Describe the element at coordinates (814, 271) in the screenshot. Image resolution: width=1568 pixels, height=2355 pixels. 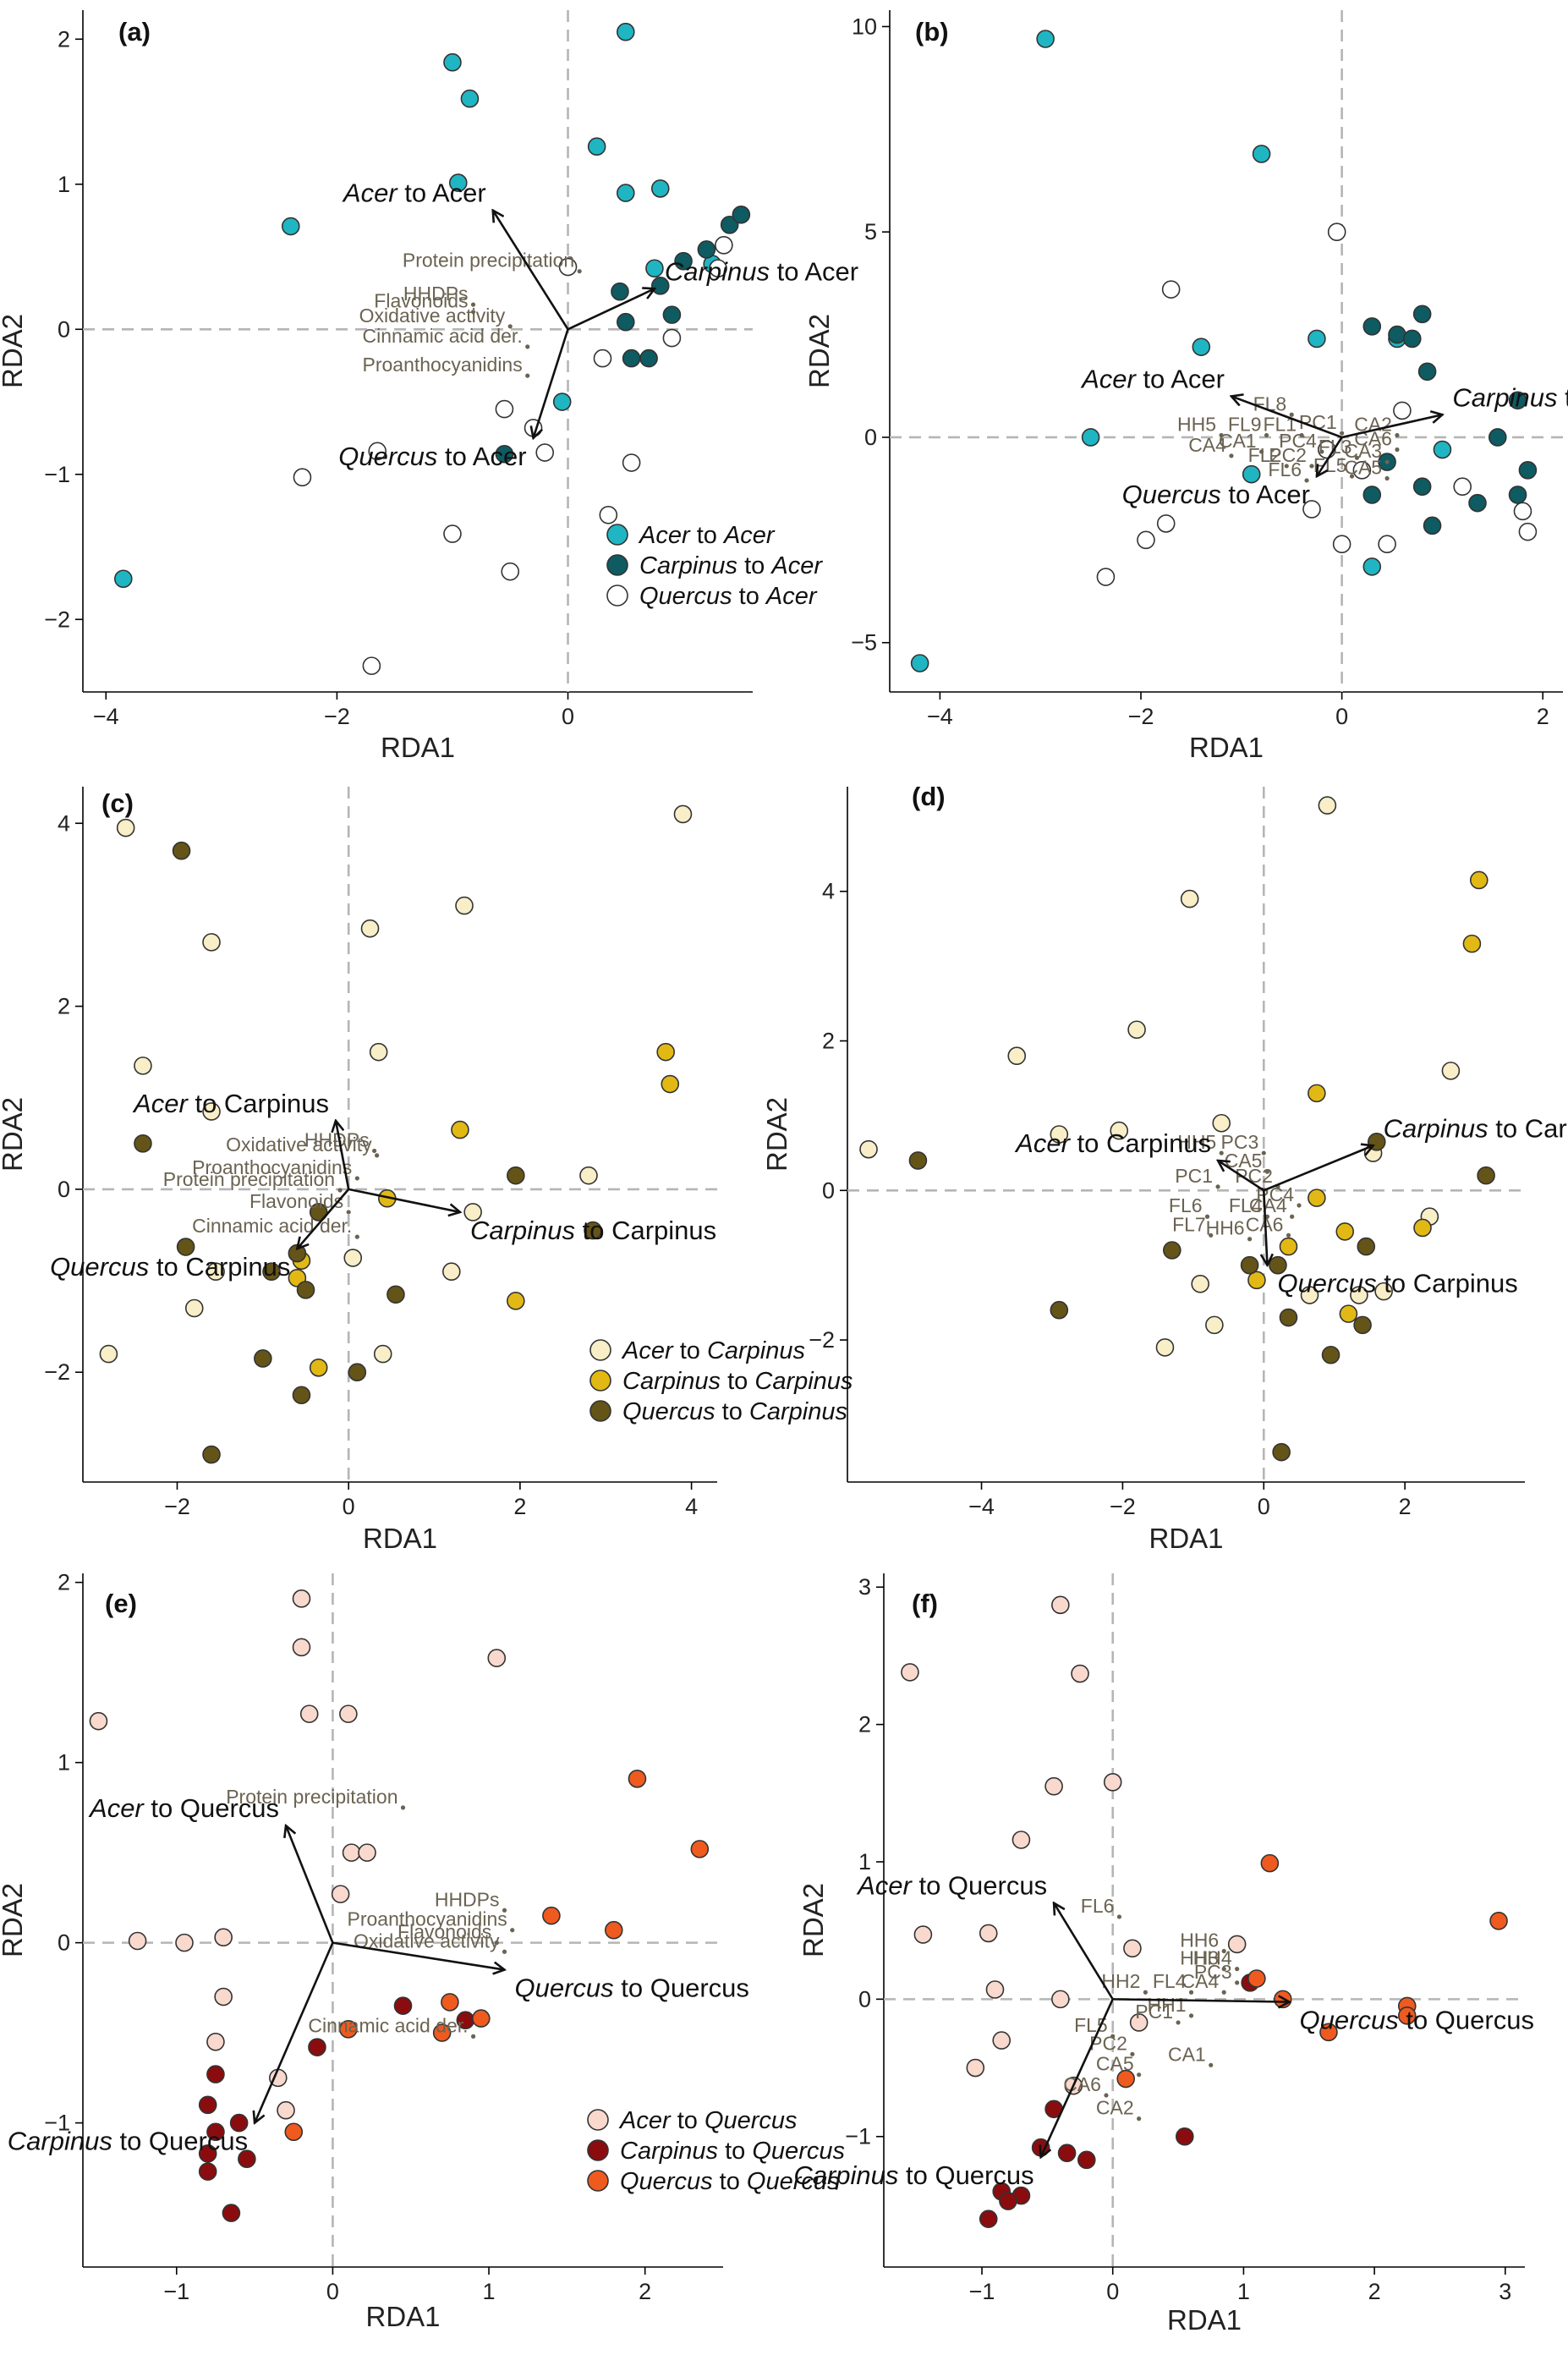
I see `arrow-label-suffix: to Acer` at that location.